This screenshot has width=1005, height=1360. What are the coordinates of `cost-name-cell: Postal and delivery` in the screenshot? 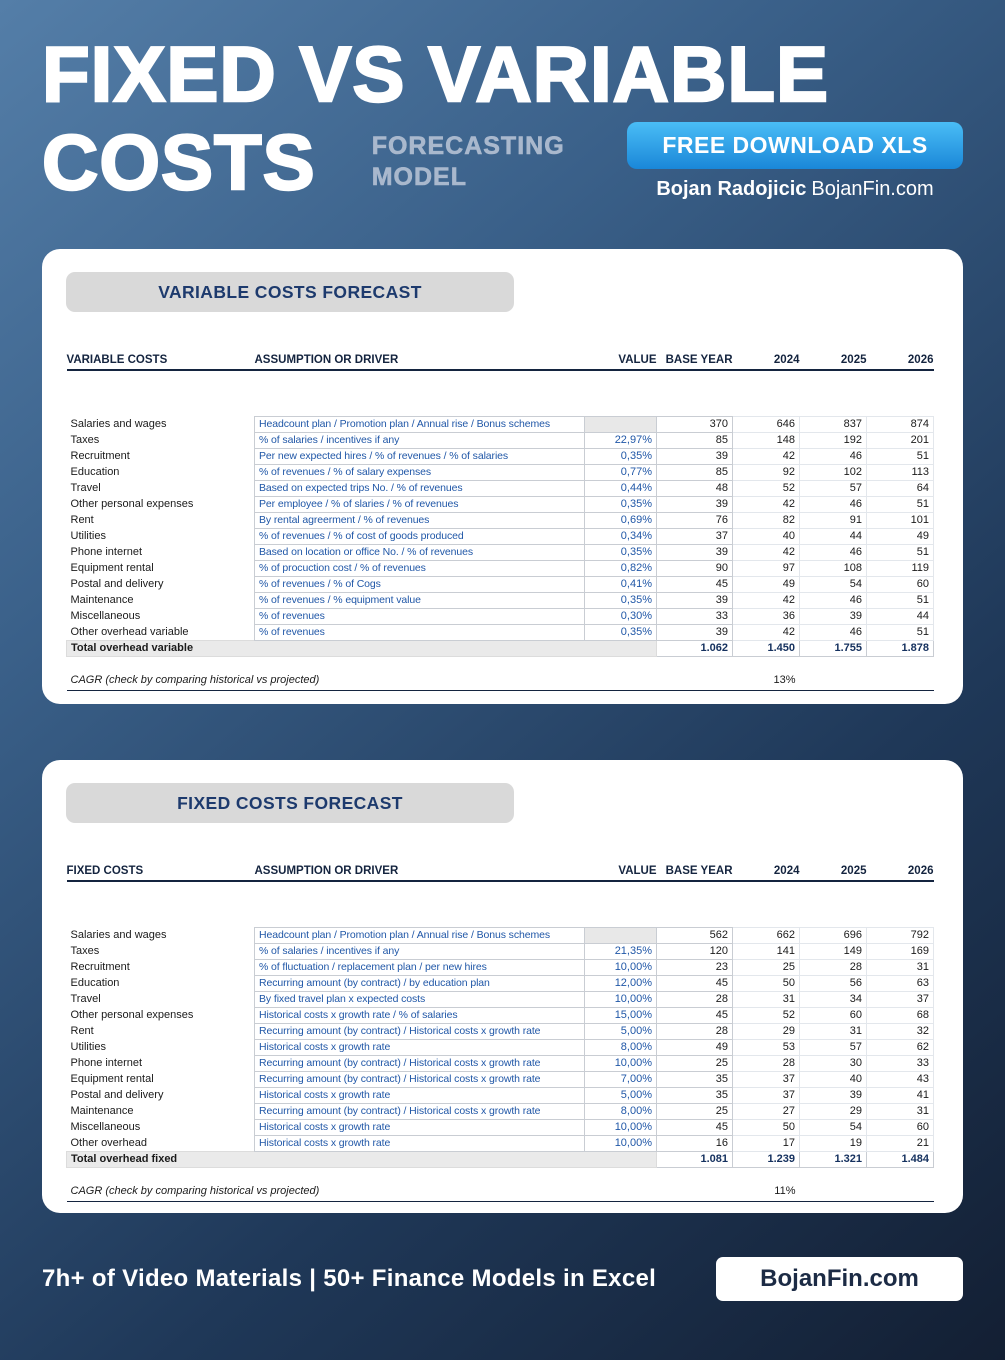 It's located at (117, 1094).